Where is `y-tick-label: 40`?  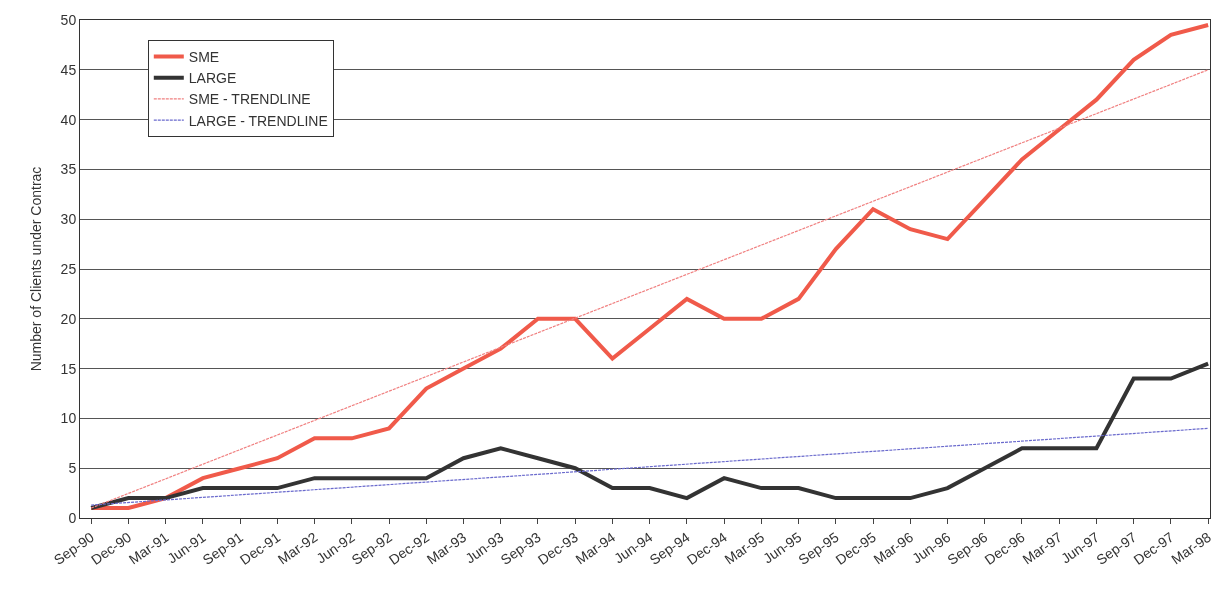 y-tick-label: 40 is located at coordinates (68, 119).